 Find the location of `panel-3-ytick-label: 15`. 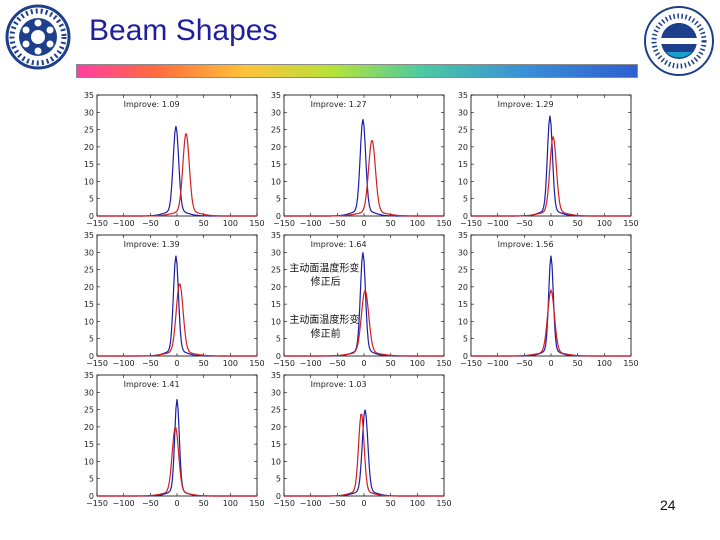

panel-3-ytick-label: 15 is located at coordinates (463, 164).